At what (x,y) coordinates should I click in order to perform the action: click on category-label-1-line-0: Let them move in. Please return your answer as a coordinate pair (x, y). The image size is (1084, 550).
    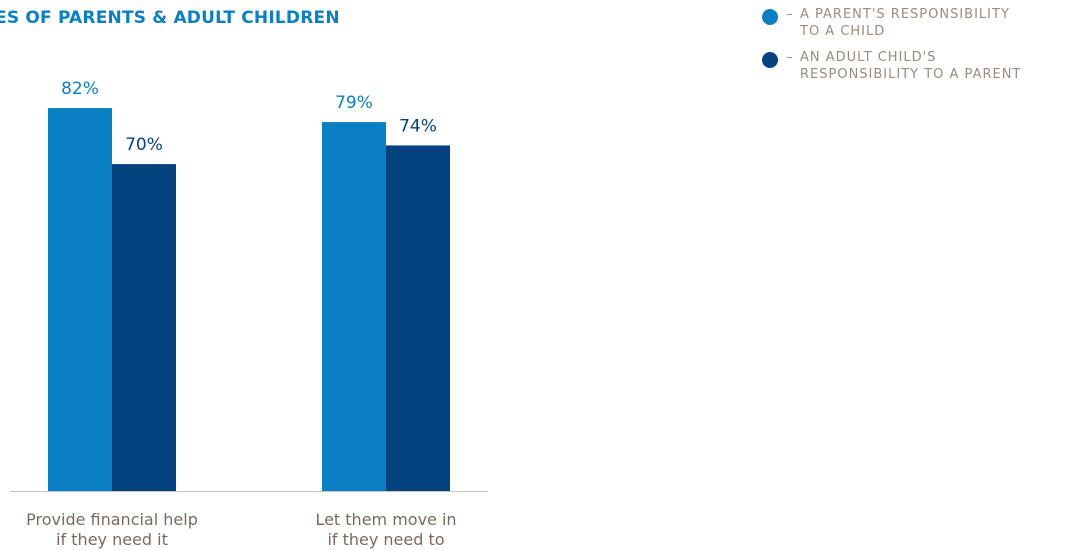
    Looking at the image, I should click on (385, 519).